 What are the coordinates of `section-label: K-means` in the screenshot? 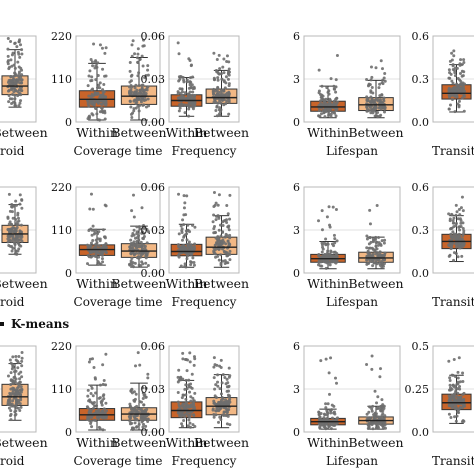 It's located at (34, 324).